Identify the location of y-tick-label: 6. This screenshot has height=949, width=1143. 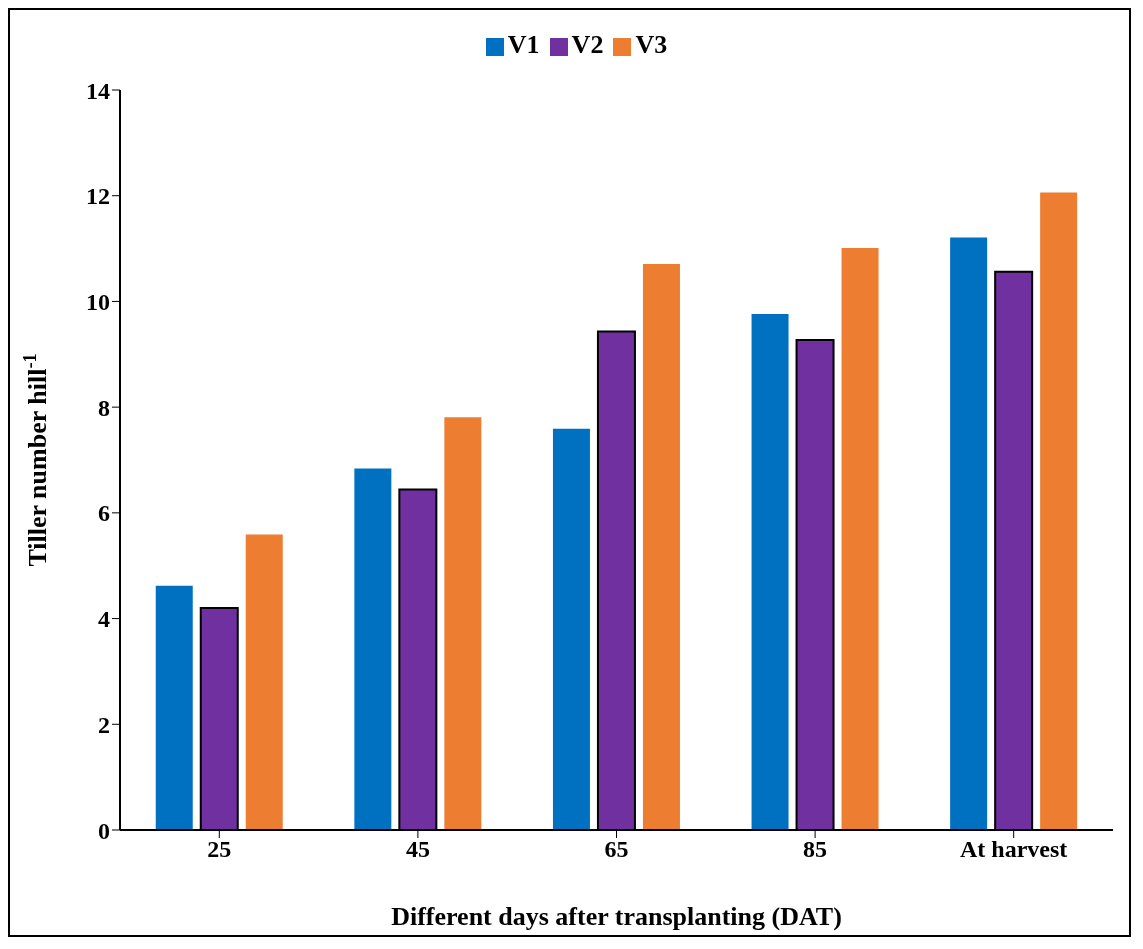
(104, 513).